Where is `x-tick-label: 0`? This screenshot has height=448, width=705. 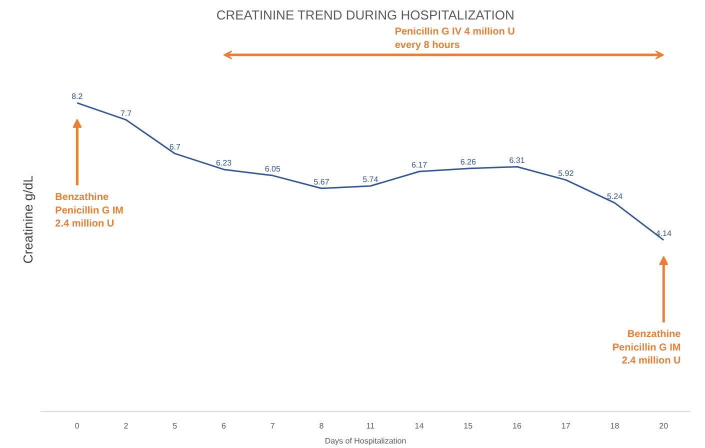 x-tick-label: 0 is located at coordinates (77, 426).